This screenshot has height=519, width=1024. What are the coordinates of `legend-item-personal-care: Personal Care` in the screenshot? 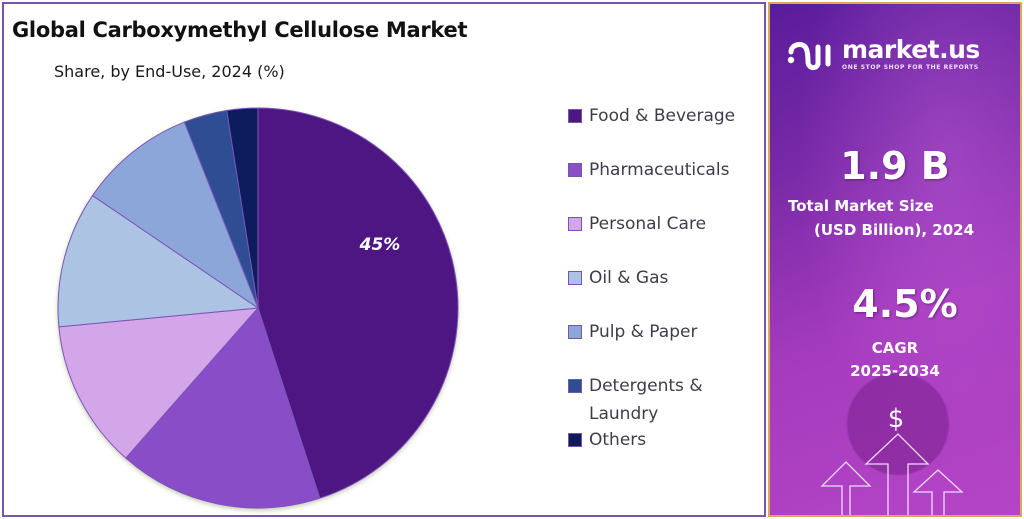 It's located at (663, 224).